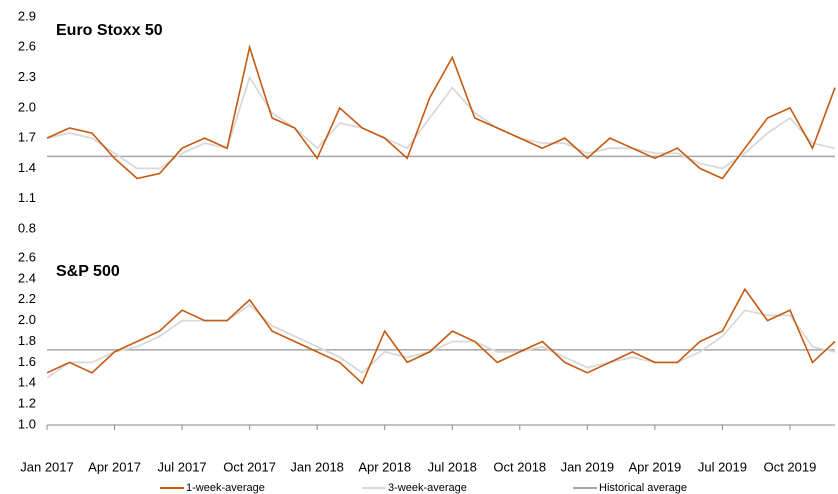 The image size is (838, 494). Describe the element at coordinates (27, 277) in the screenshot. I see `y-tick-label: 2.4` at that location.